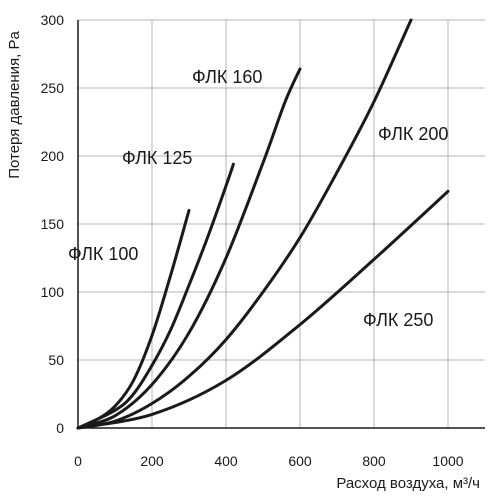 This screenshot has width=500, height=500. I want to click on y-tick-label: 0, so click(60, 428).